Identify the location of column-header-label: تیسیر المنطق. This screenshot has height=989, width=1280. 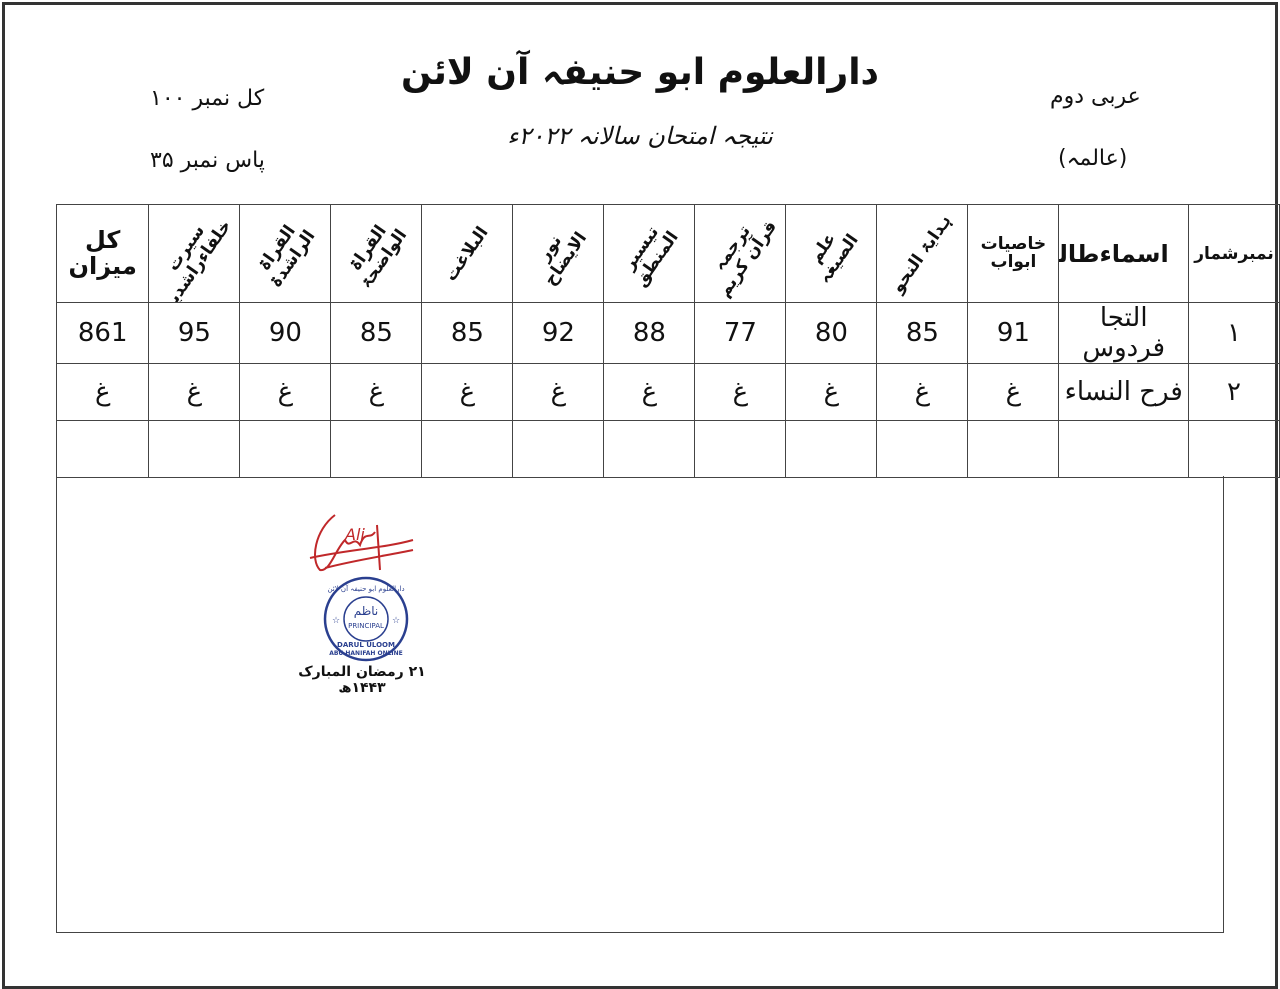
(651, 256).